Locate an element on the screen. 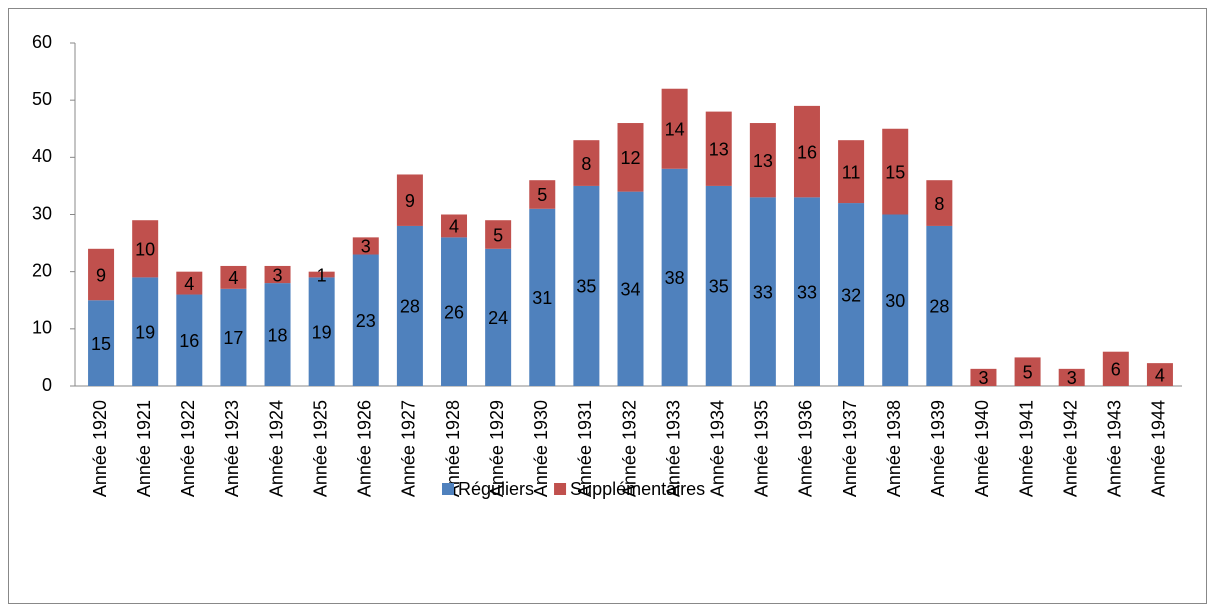  x-tick-label: Année 1921 is located at coordinates (144, 448).